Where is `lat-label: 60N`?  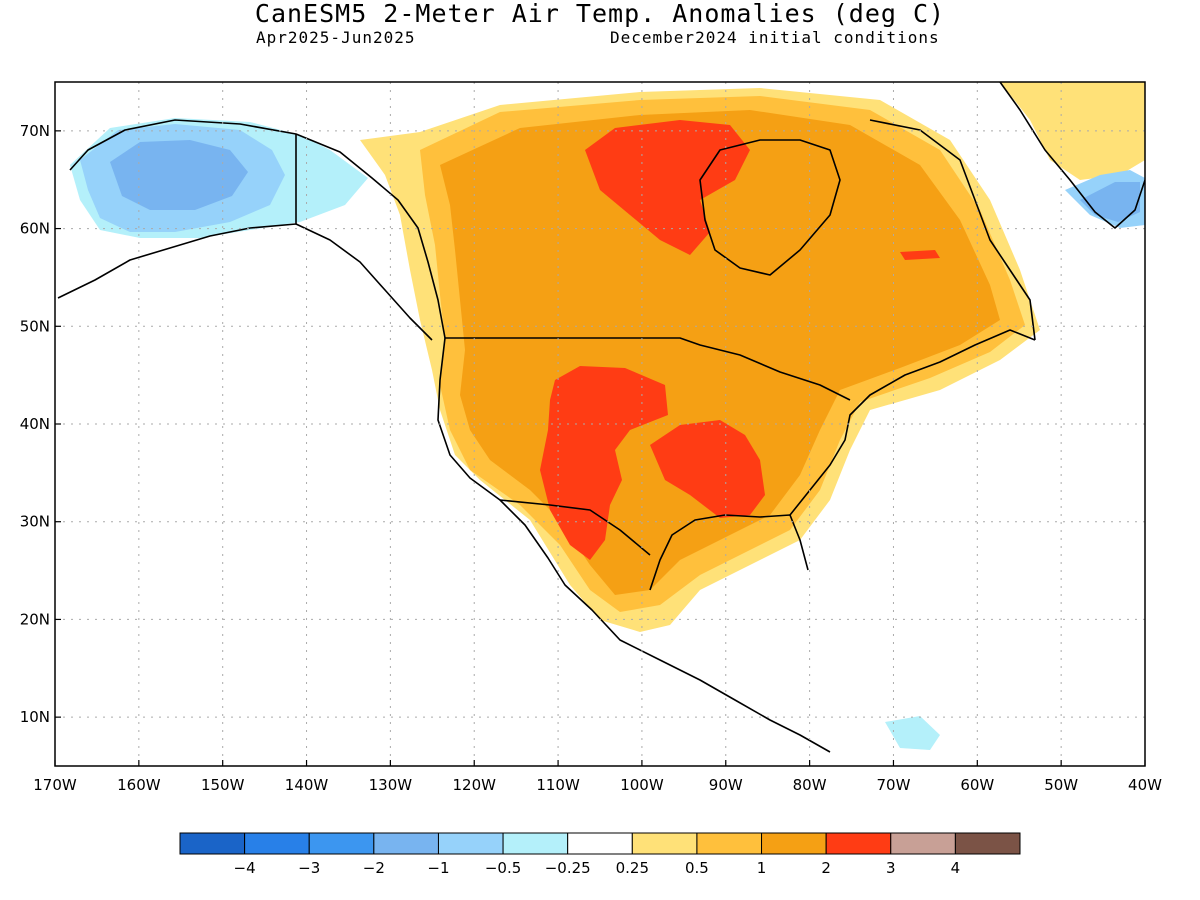
lat-label: 60N is located at coordinates (35, 229).